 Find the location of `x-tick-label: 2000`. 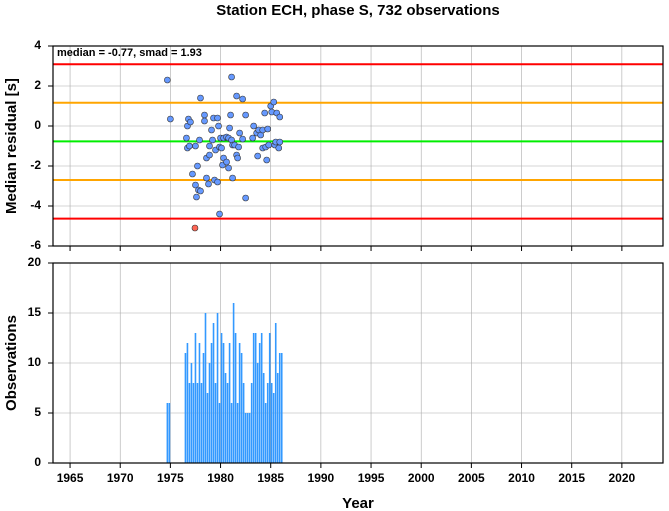

x-tick-label: 2000 is located at coordinates (421, 478).